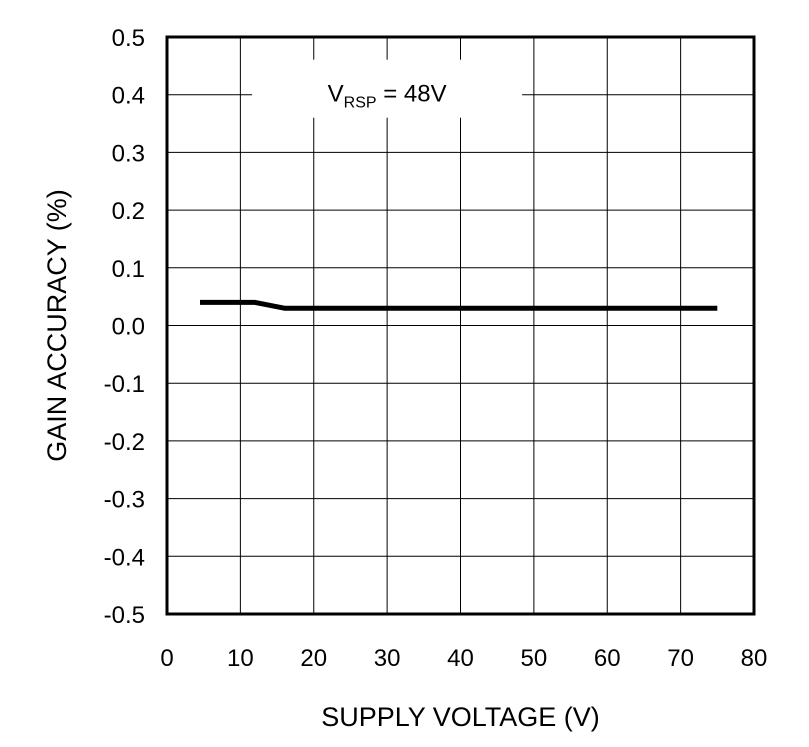  Describe the element at coordinates (360, 103) in the screenshot. I see `annotation-subscript: RSP` at that location.